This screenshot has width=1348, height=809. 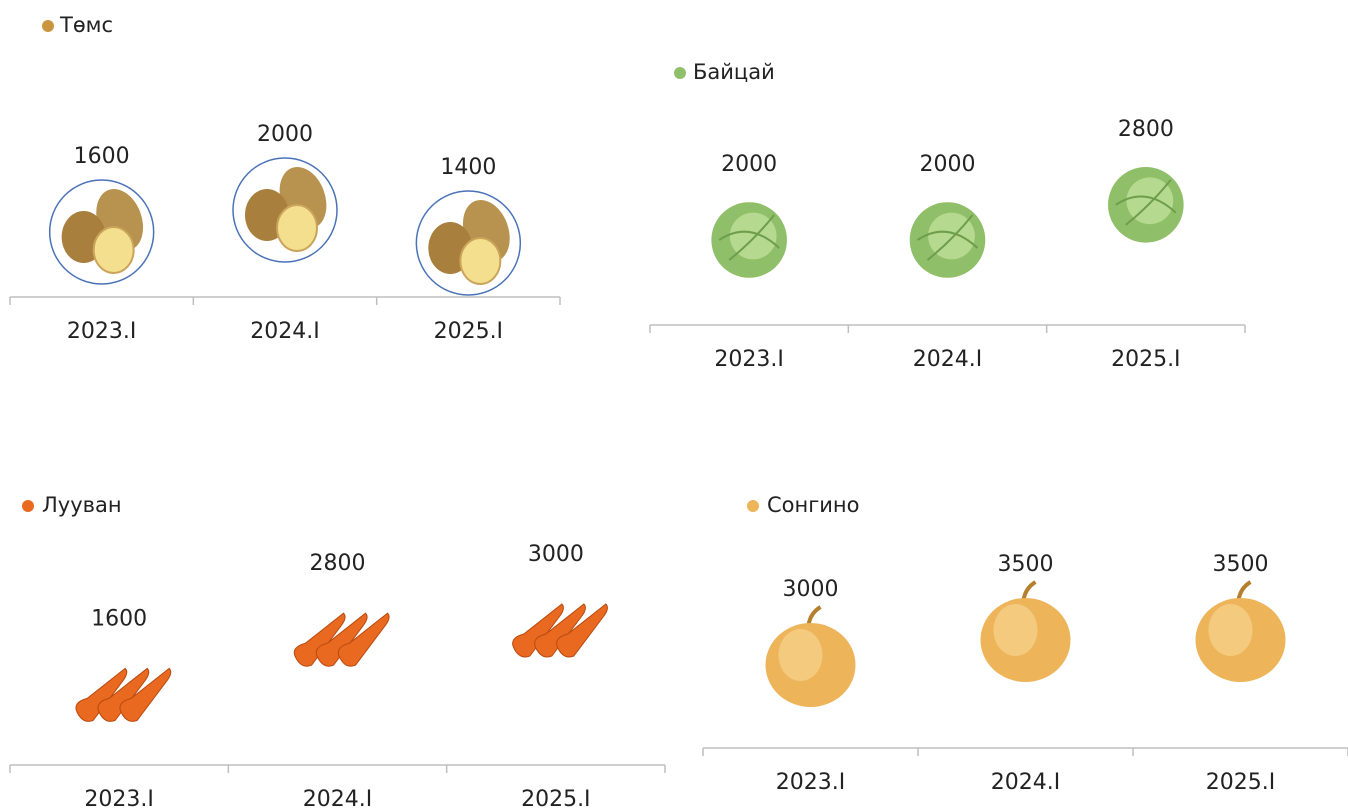 What do you see at coordinates (86, 25) in the screenshot?
I see `chart-title: Төмс` at bounding box center [86, 25].